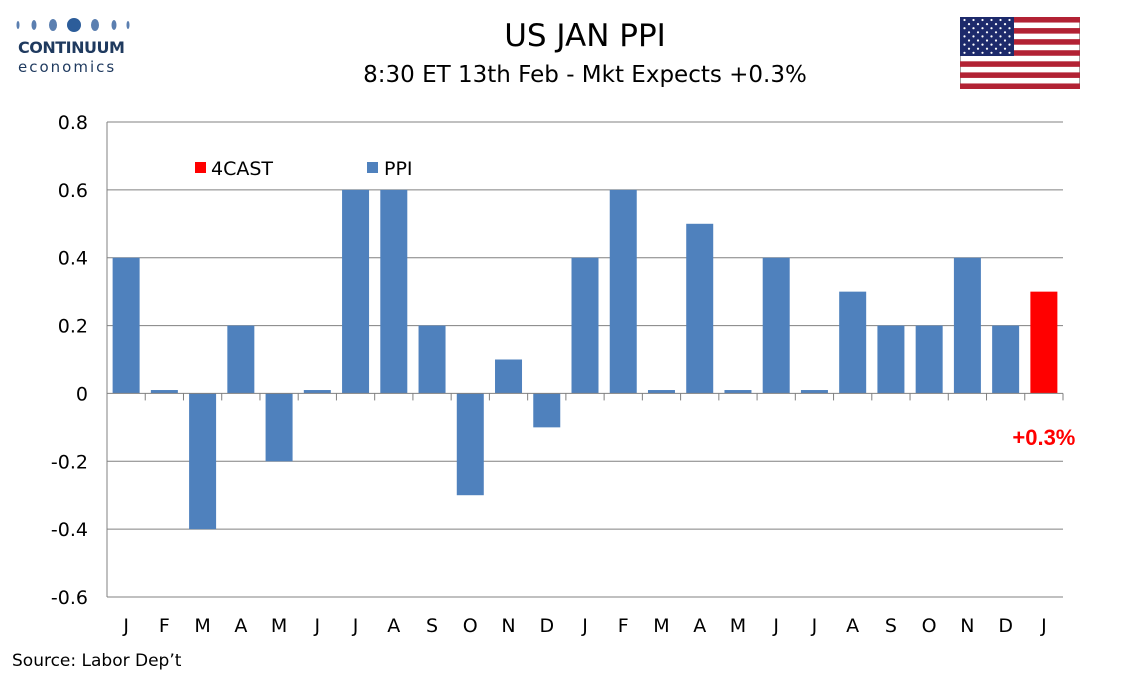 The height and width of the screenshot is (680, 1134). What do you see at coordinates (67, 67) in the screenshot?
I see `logo-text-economics: economics` at bounding box center [67, 67].